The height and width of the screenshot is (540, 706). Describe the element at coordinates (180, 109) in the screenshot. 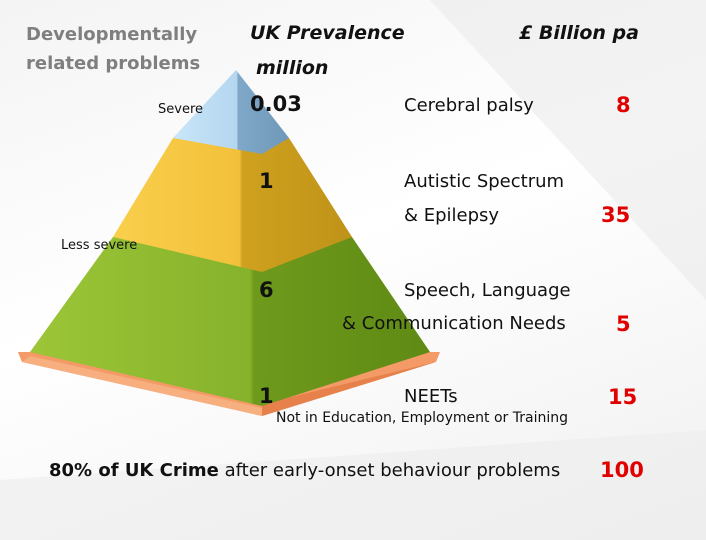

I see `severe-label: Severe` at that location.